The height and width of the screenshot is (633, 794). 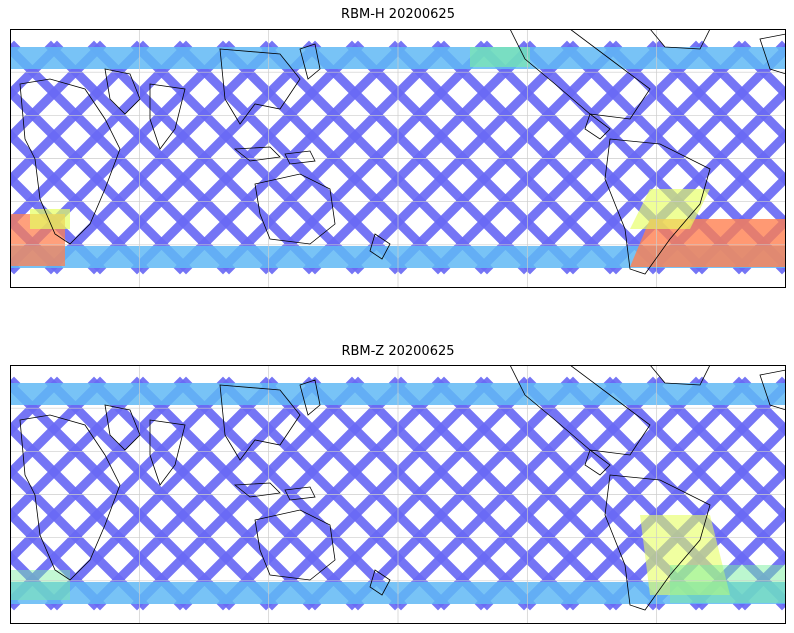 What do you see at coordinates (398, 351) in the screenshot?
I see `panel-title-rbm-z: RBM-Z 20200625` at bounding box center [398, 351].